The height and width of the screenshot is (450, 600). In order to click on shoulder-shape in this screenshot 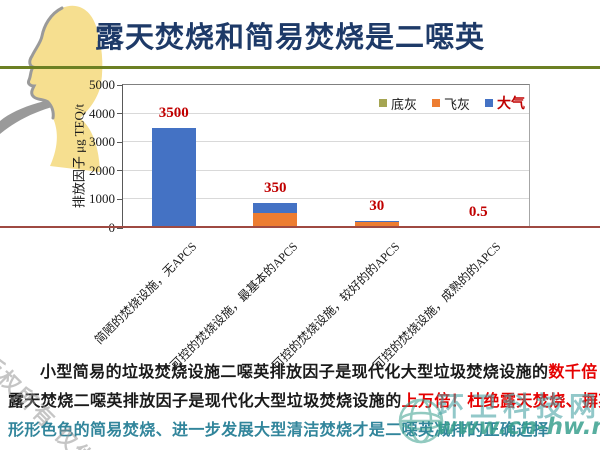, I will do `click(75, 145)`.